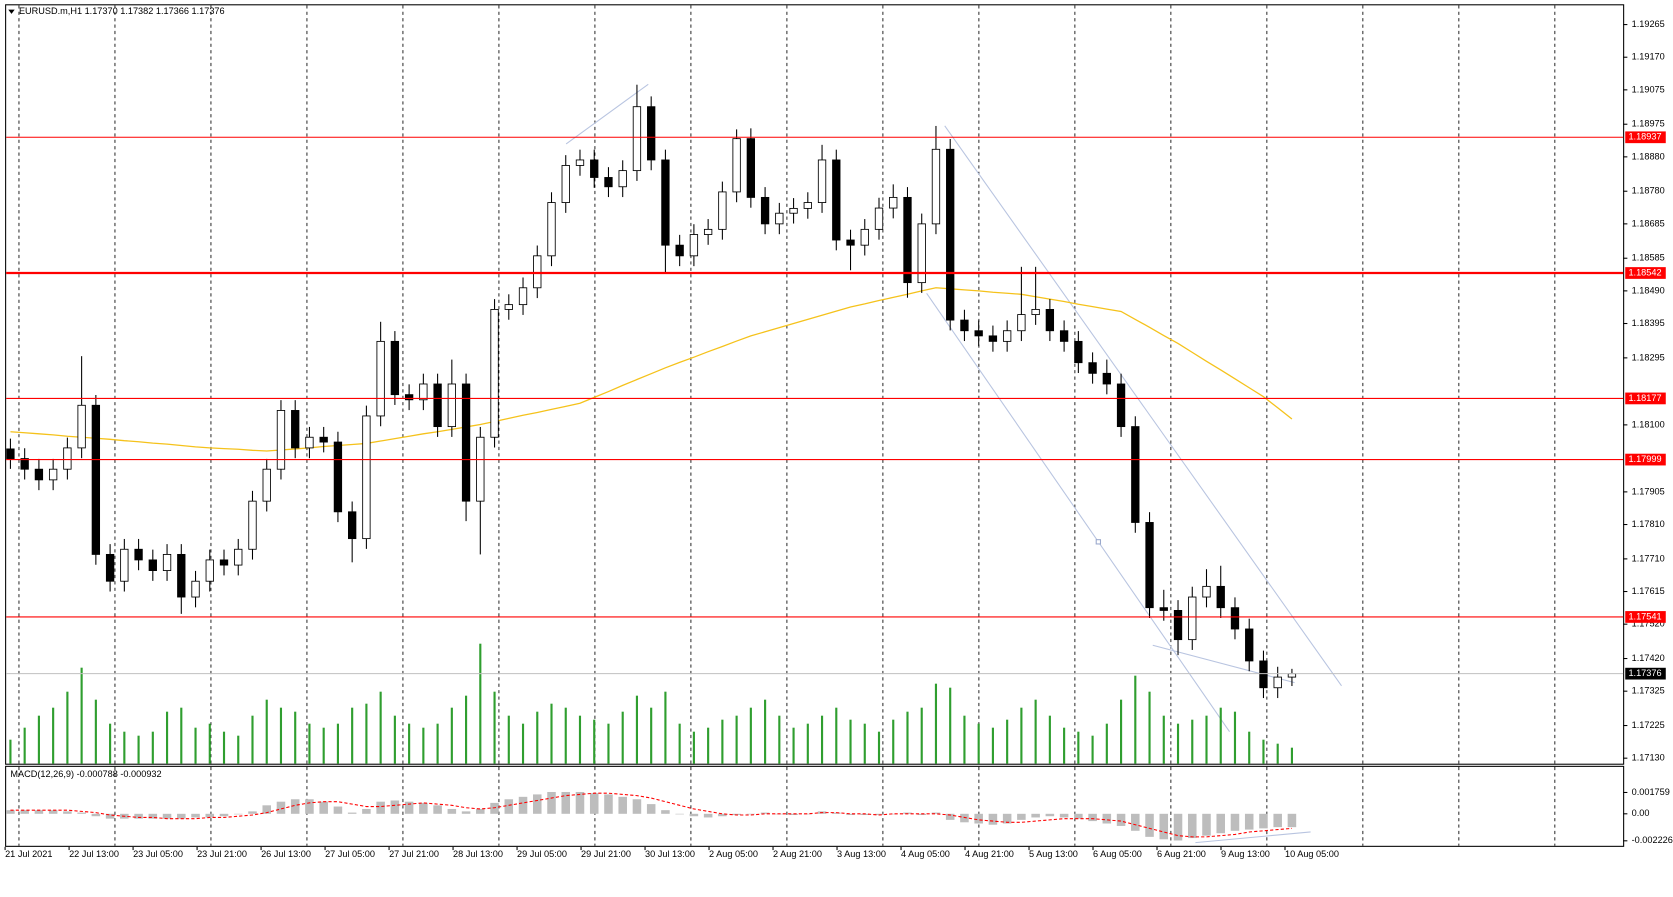  I want to click on y-tick-label: 1.17615, so click(1648, 591).